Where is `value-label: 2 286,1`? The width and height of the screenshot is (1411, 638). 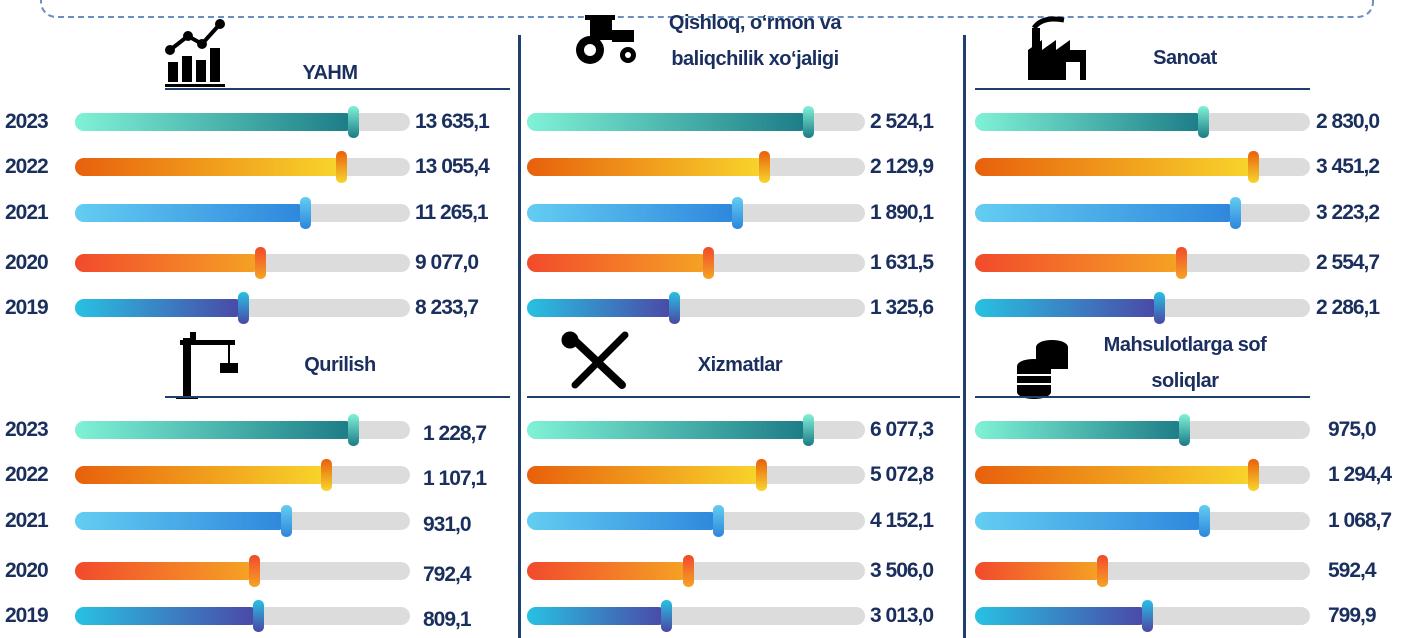
value-label: 2 286,1 is located at coordinates (1348, 307).